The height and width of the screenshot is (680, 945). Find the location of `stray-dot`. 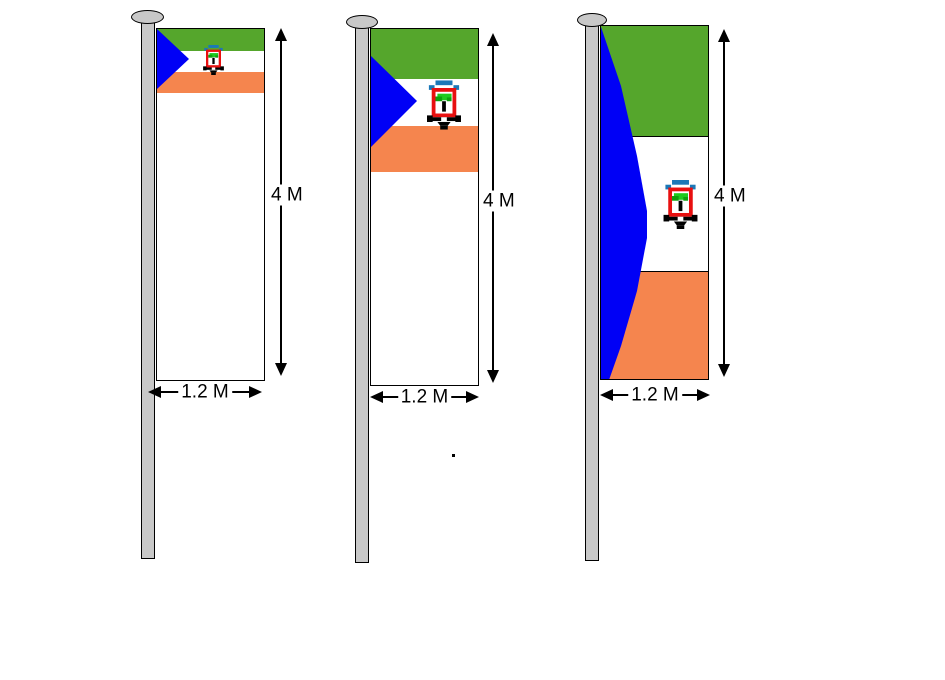

stray-dot is located at coordinates (453, 455).